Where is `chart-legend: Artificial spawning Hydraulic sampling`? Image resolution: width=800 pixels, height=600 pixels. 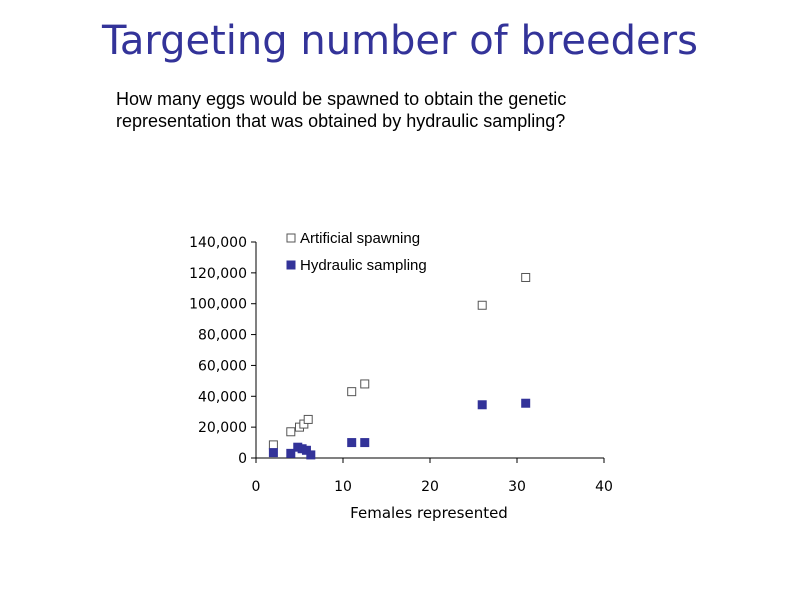 chart-legend: Artificial spawning Hydraulic sampling is located at coordinates (356, 252).